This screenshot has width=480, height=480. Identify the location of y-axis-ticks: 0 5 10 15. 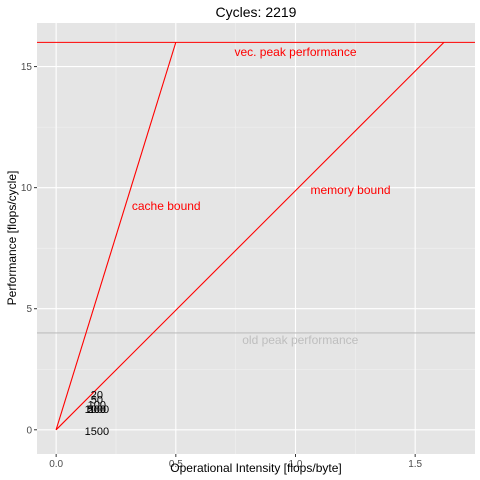
(29, 249).